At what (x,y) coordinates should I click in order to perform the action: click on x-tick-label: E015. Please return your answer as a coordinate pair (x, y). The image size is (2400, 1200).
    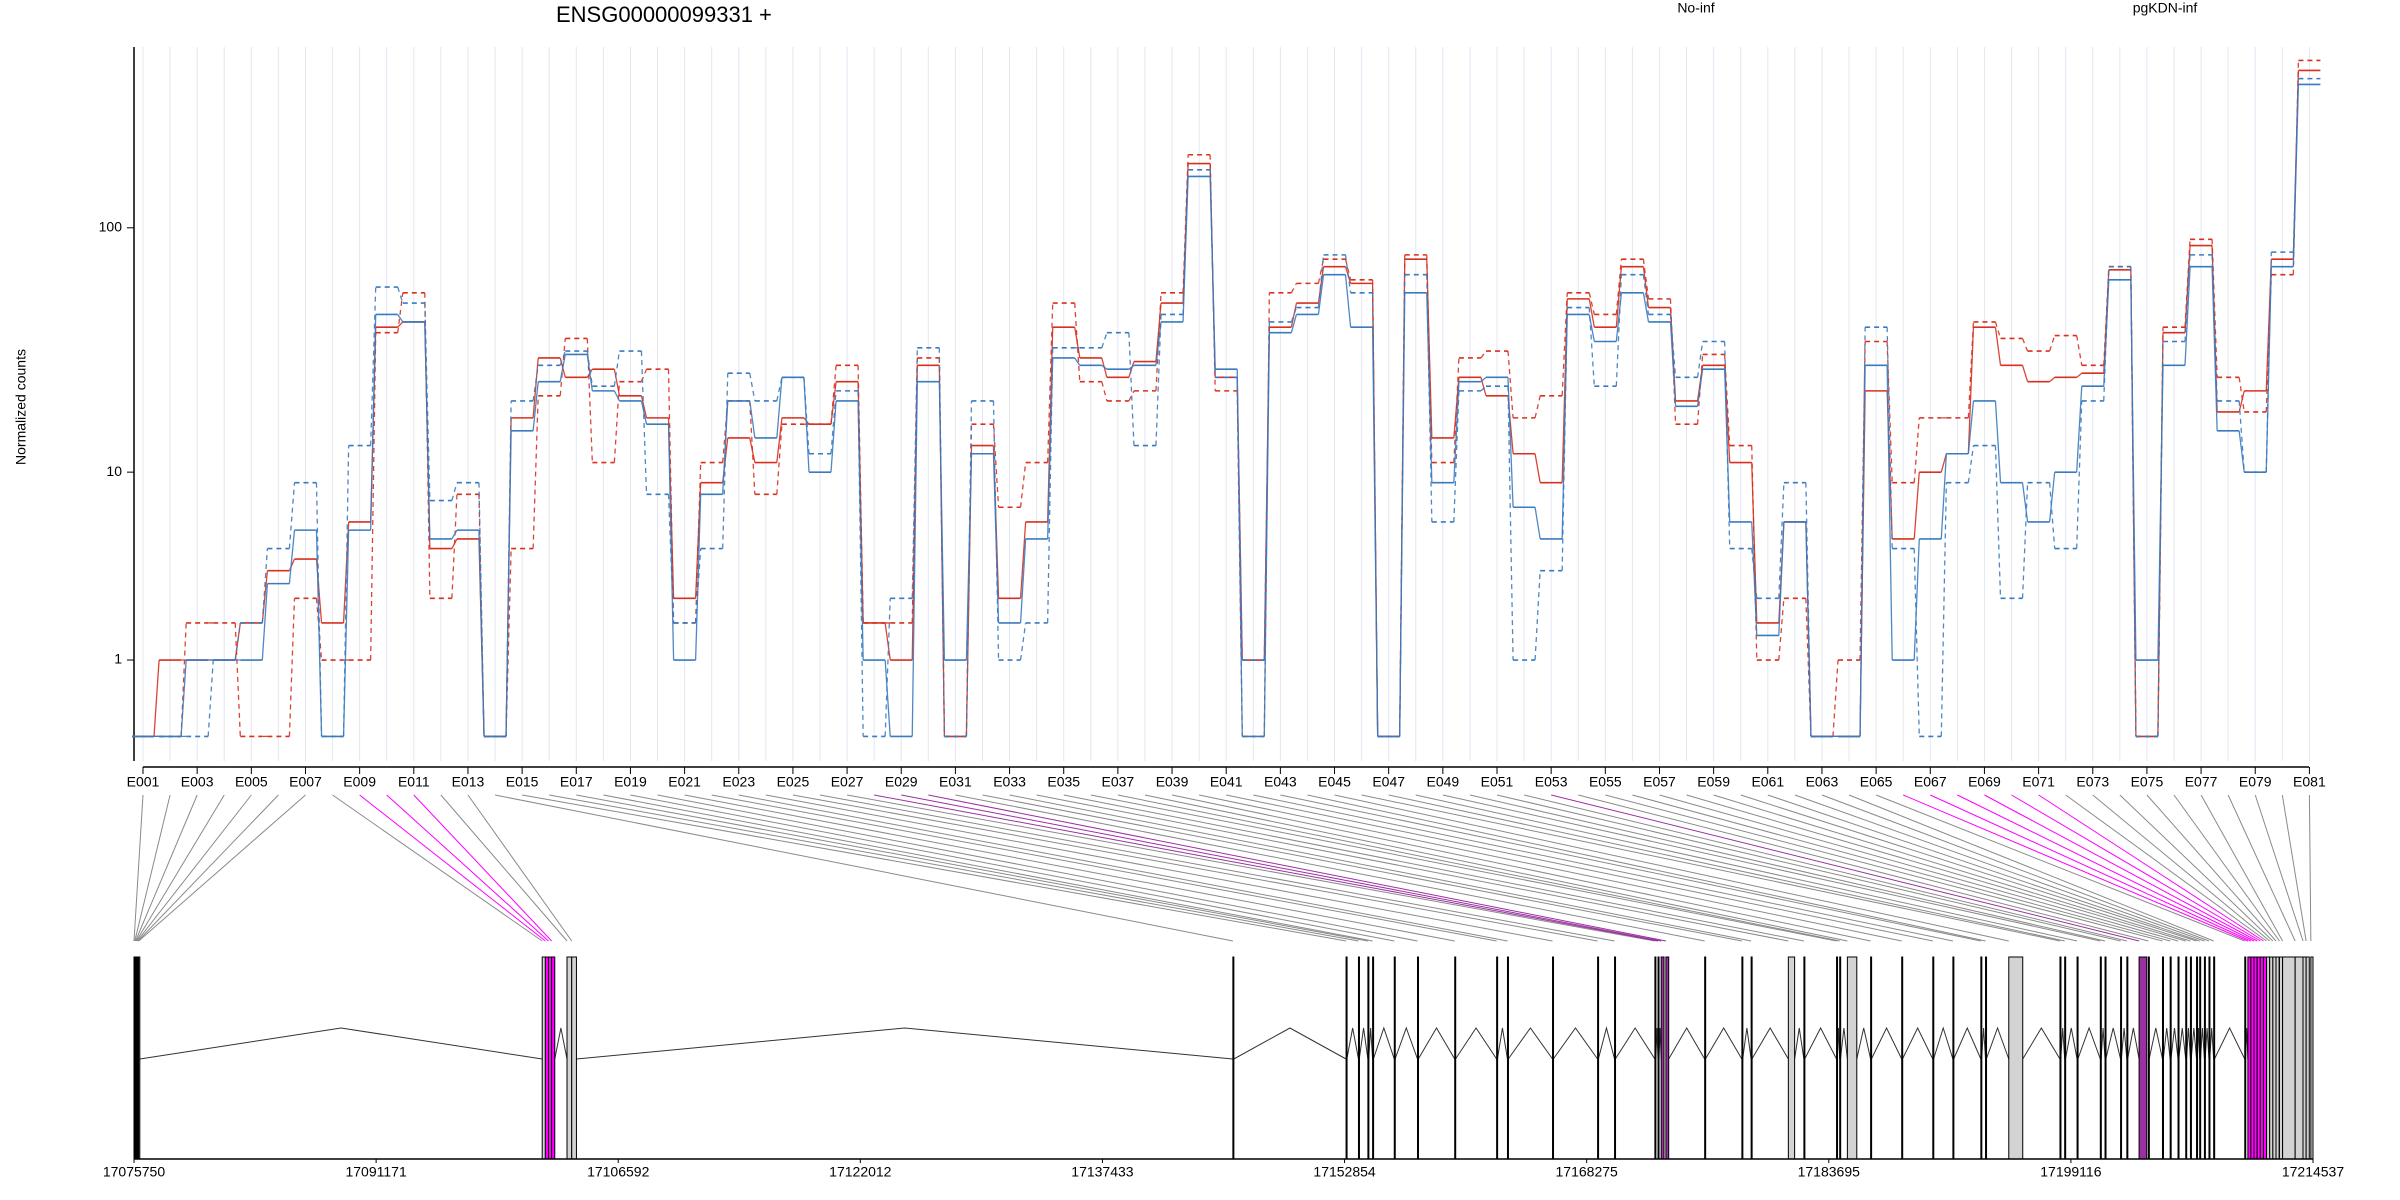
    Looking at the image, I should click on (522, 782).